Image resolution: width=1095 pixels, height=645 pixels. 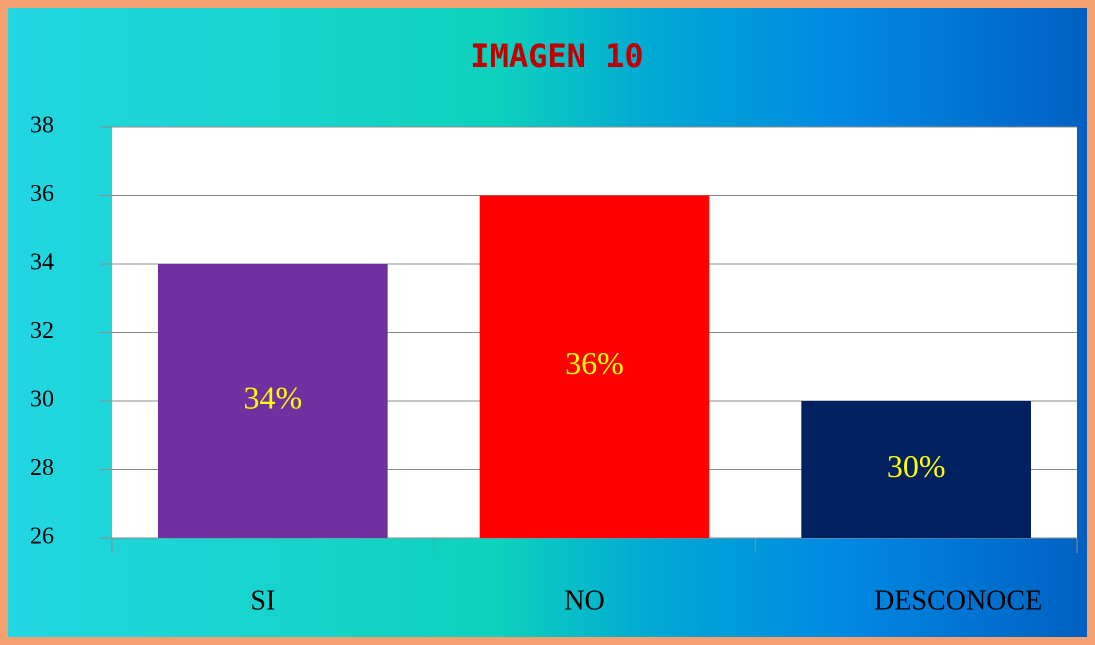 What do you see at coordinates (42, 537) in the screenshot?
I see `y-tick-label: 26` at bounding box center [42, 537].